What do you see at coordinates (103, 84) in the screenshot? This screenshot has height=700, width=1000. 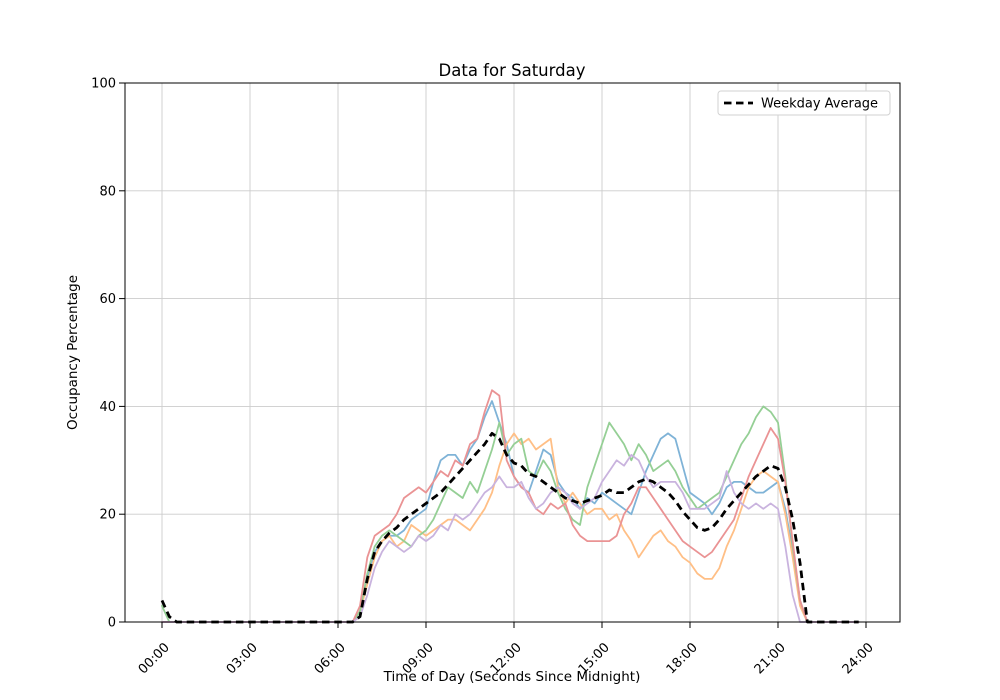 I see `y-tick-label: 100` at bounding box center [103, 84].